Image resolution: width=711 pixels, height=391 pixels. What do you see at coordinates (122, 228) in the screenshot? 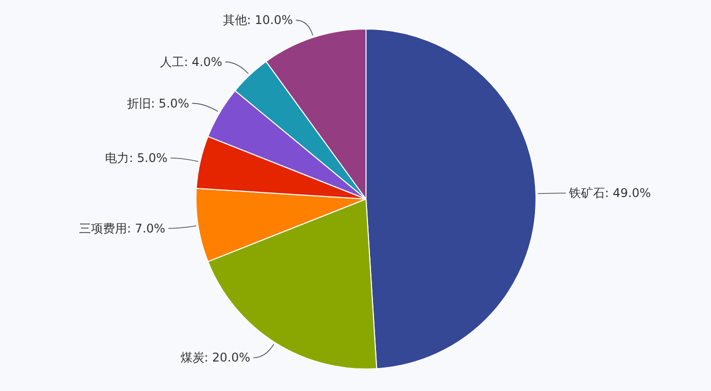
I see `slice-label: 三项费用: 7.0%` at bounding box center [122, 228].